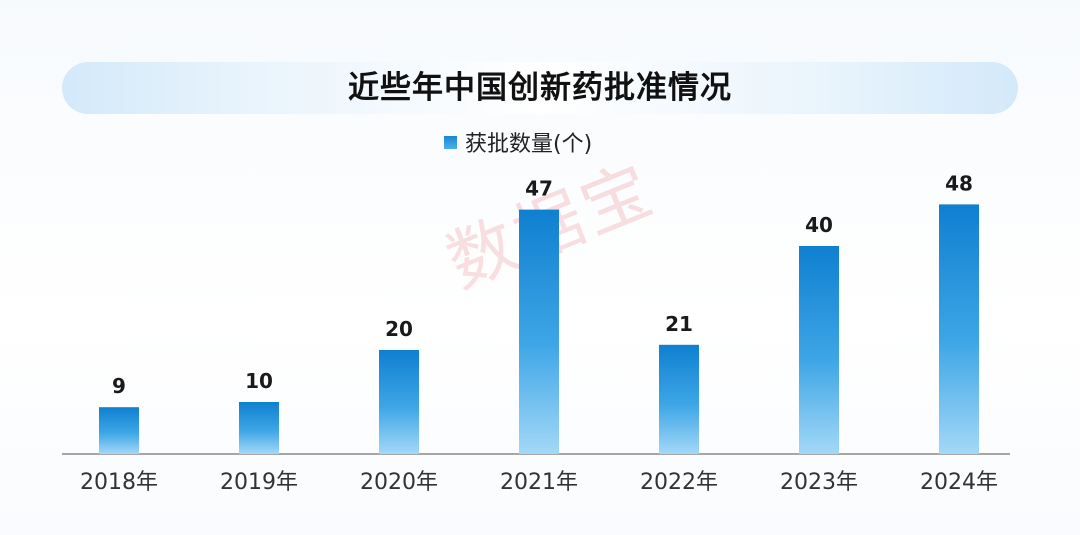 Image resolution: width=1080 pixels, height=535 pixels. Describe the element at coordinates (679, 482) in the screenshot. I see `x-tick-label-4: 2022年` at that location.